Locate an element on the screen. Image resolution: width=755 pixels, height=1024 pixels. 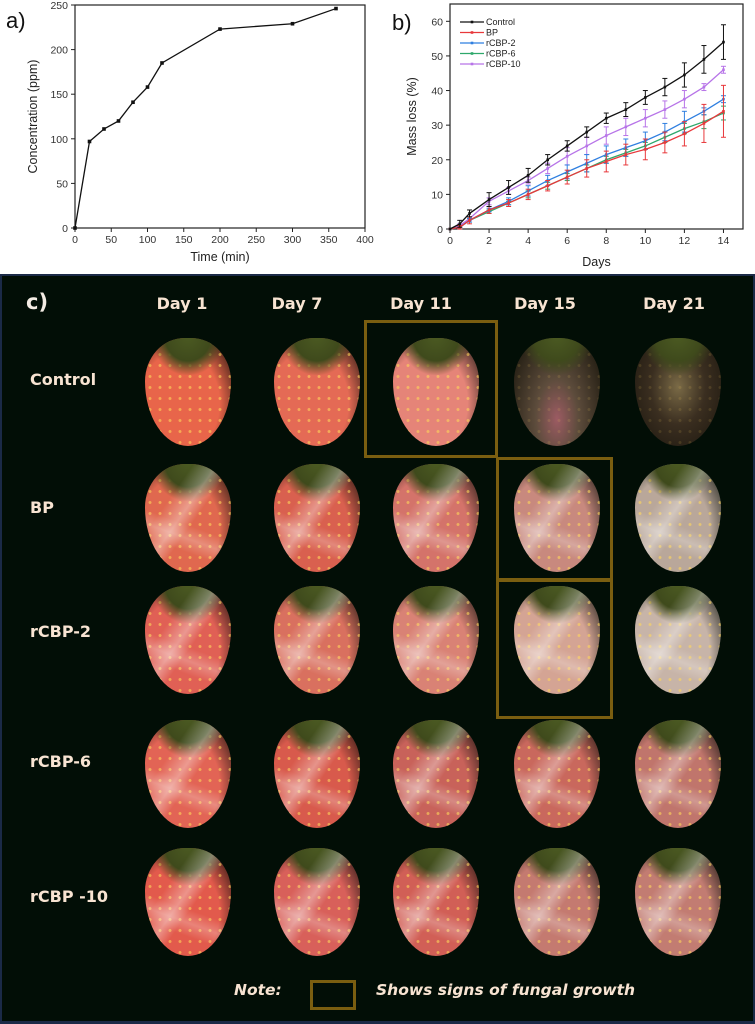
y-tick-label: 100 is located at coordinates (59, 140).